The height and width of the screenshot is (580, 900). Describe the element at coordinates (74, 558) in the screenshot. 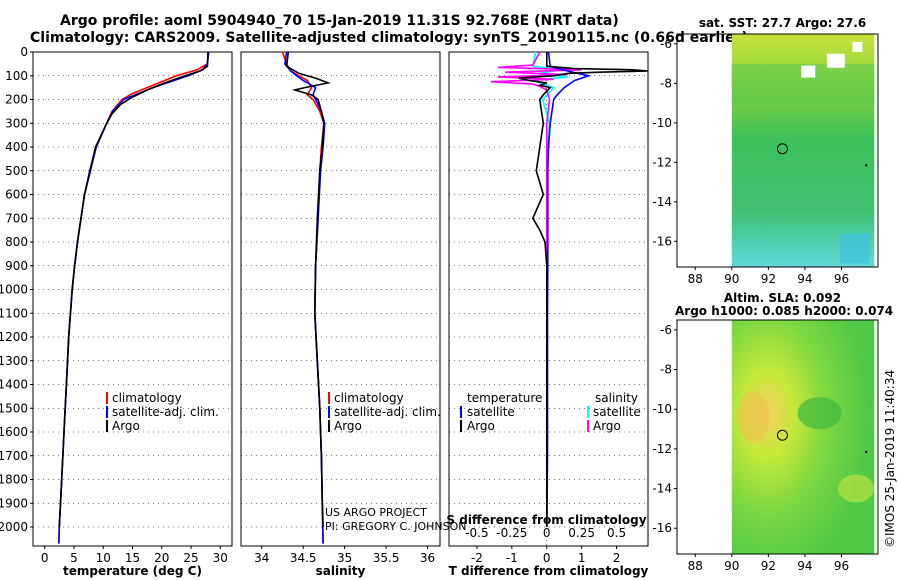

I see `x-tick-label: 5` at that location.